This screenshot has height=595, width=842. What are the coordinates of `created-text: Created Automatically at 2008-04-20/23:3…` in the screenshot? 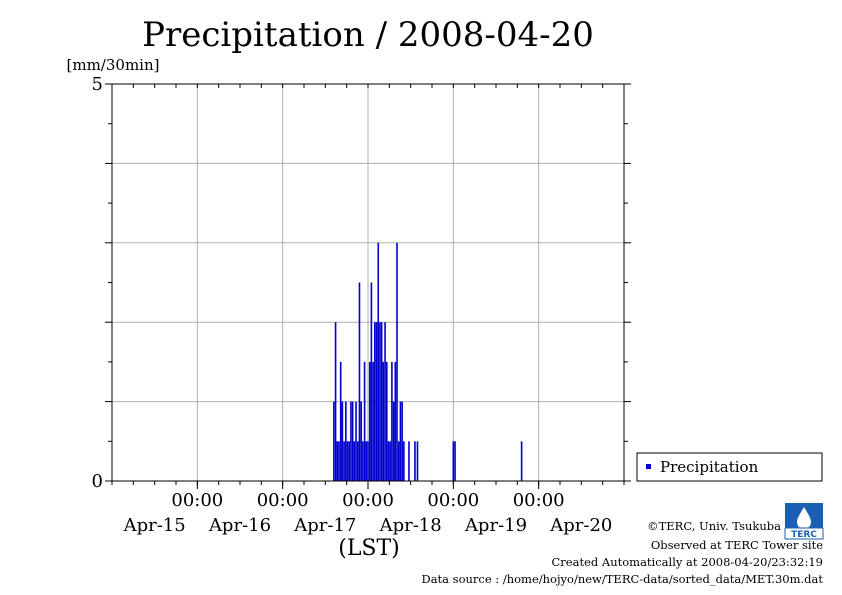 It's located at (688, 562).